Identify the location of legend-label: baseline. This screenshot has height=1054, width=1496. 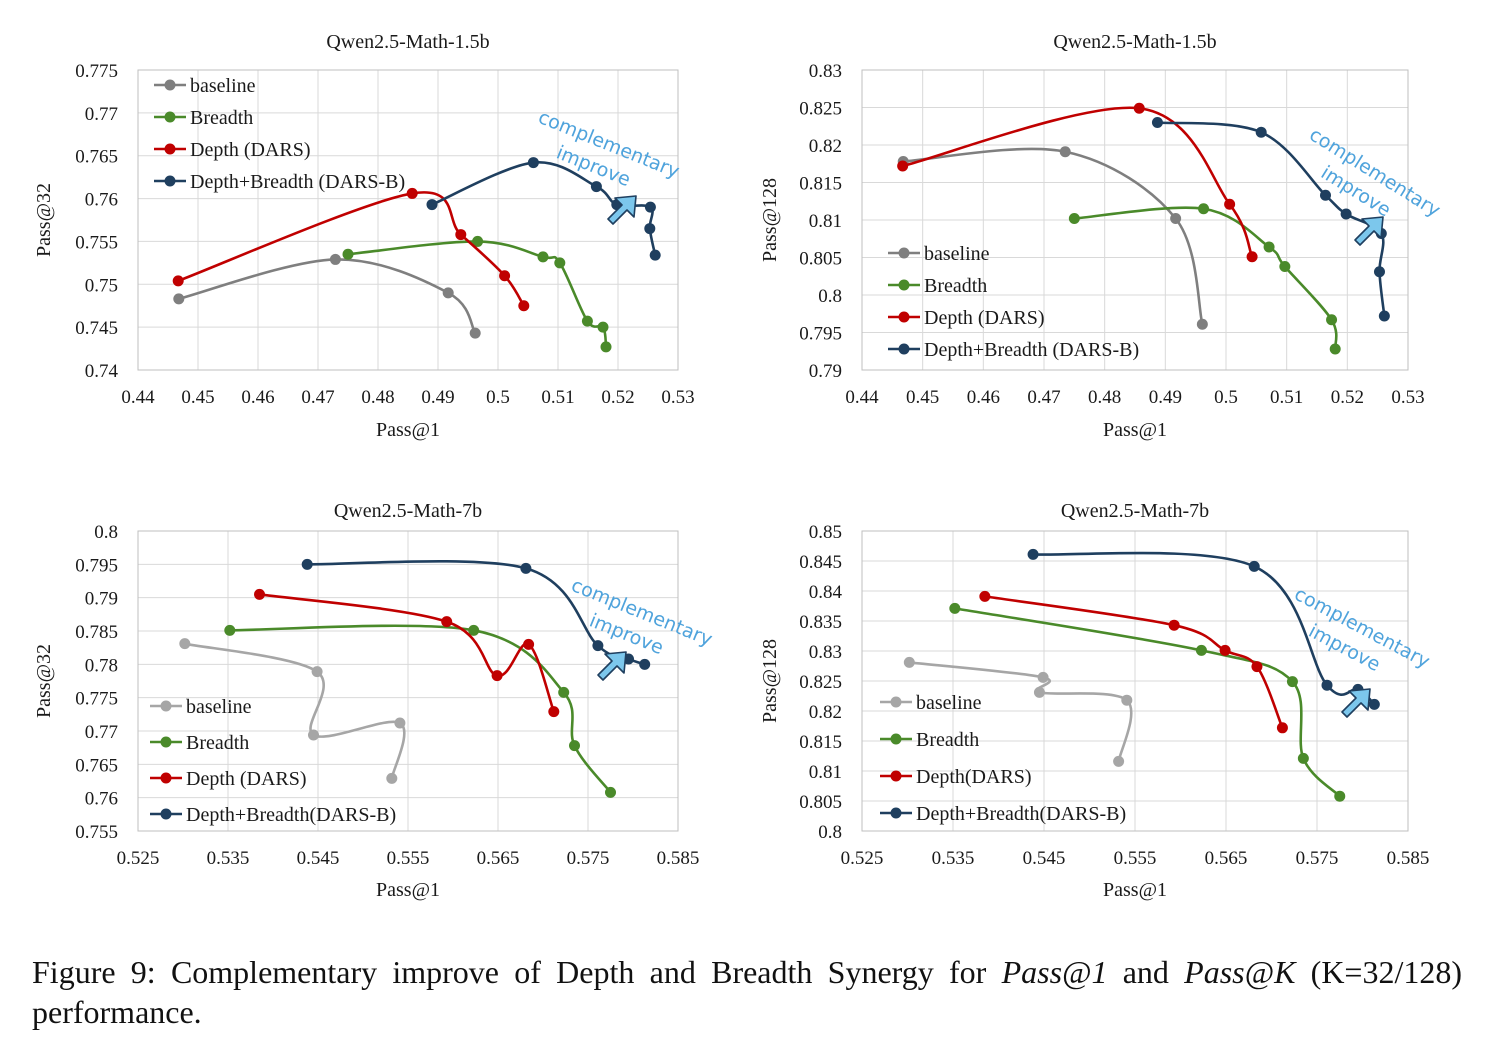
(949, 703).